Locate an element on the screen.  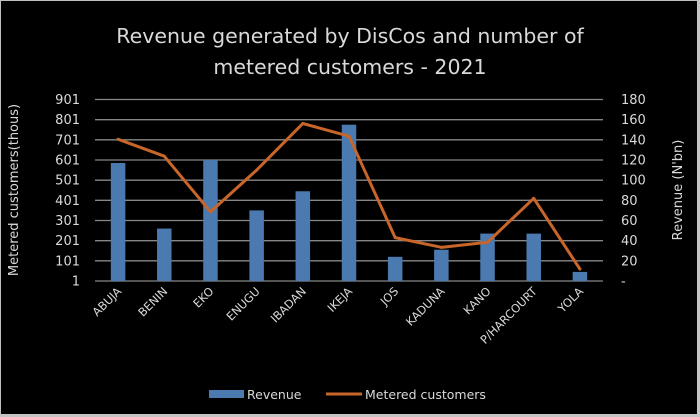
right-axis-label: Revenue (N'bn) is located at coordinates (678, 190).